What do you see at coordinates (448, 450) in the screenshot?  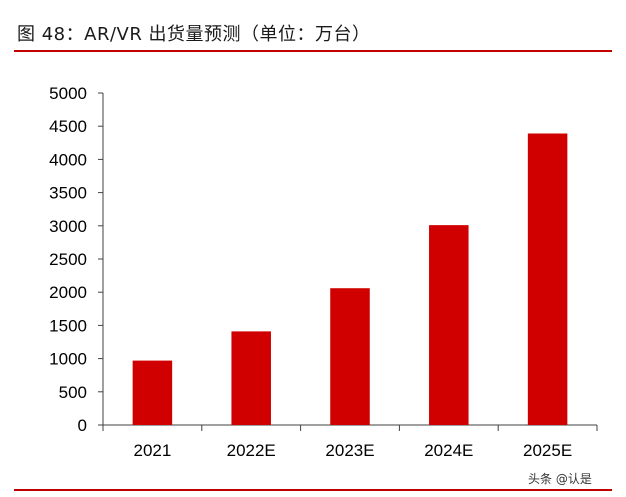 I see `x-tick-label: 2024E` at bounding box center [448, 450].